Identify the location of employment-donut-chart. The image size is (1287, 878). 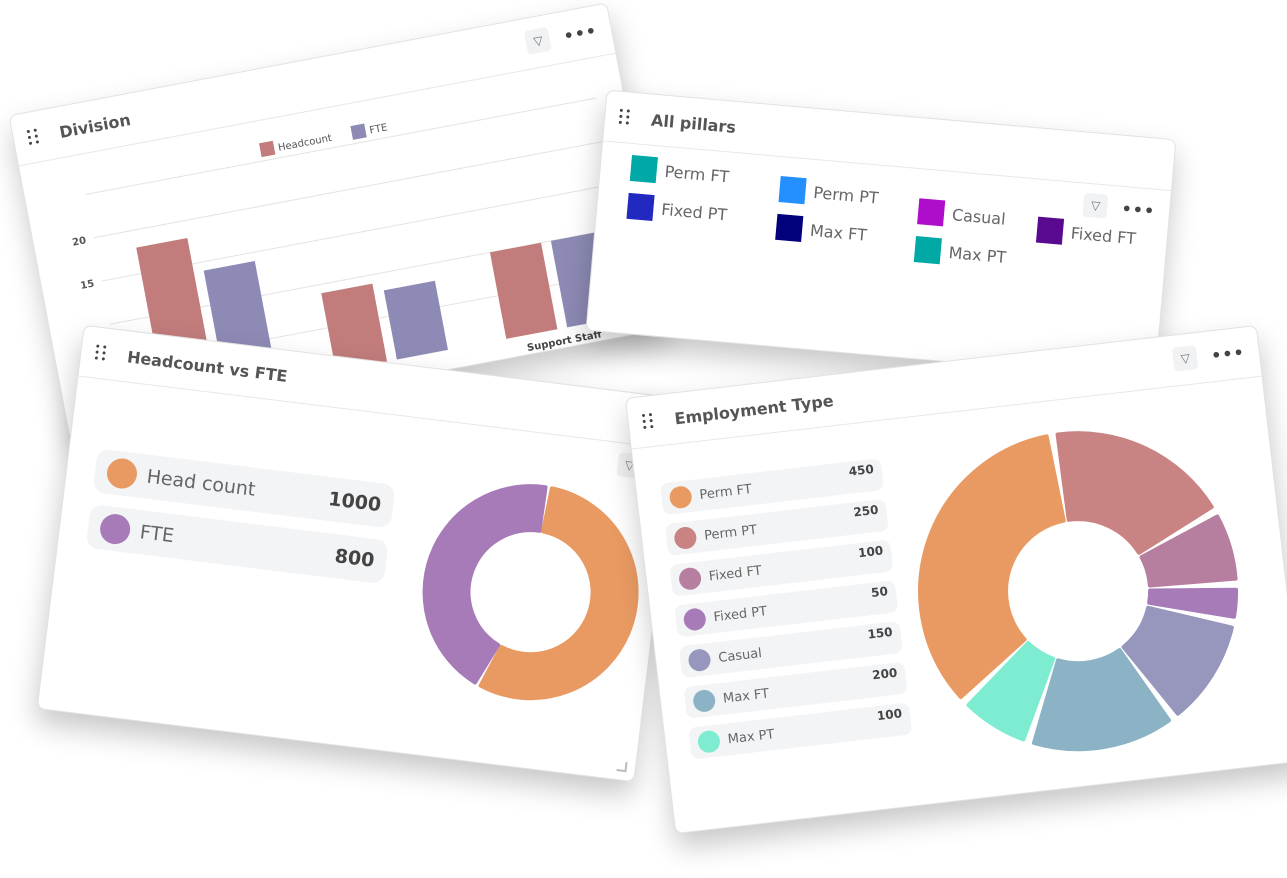
(1072, 586).